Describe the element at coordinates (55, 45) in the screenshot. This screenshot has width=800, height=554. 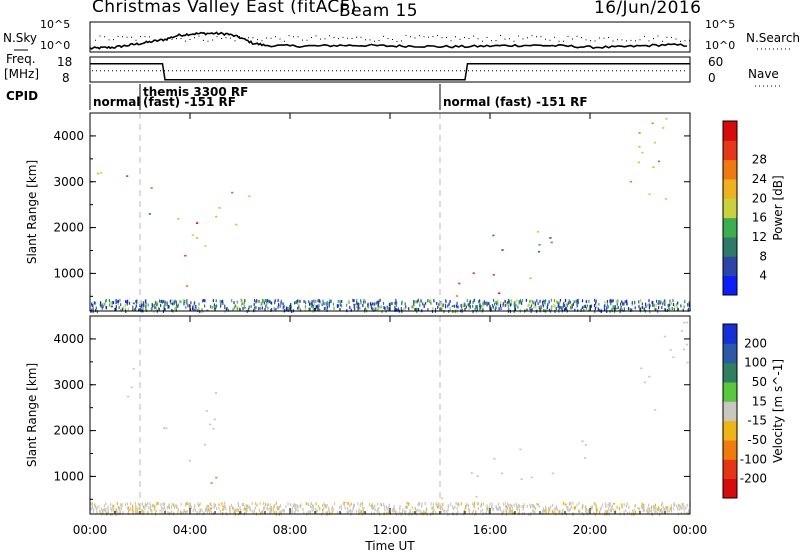
I see `nsky-left-tick: 10^0` at that location.